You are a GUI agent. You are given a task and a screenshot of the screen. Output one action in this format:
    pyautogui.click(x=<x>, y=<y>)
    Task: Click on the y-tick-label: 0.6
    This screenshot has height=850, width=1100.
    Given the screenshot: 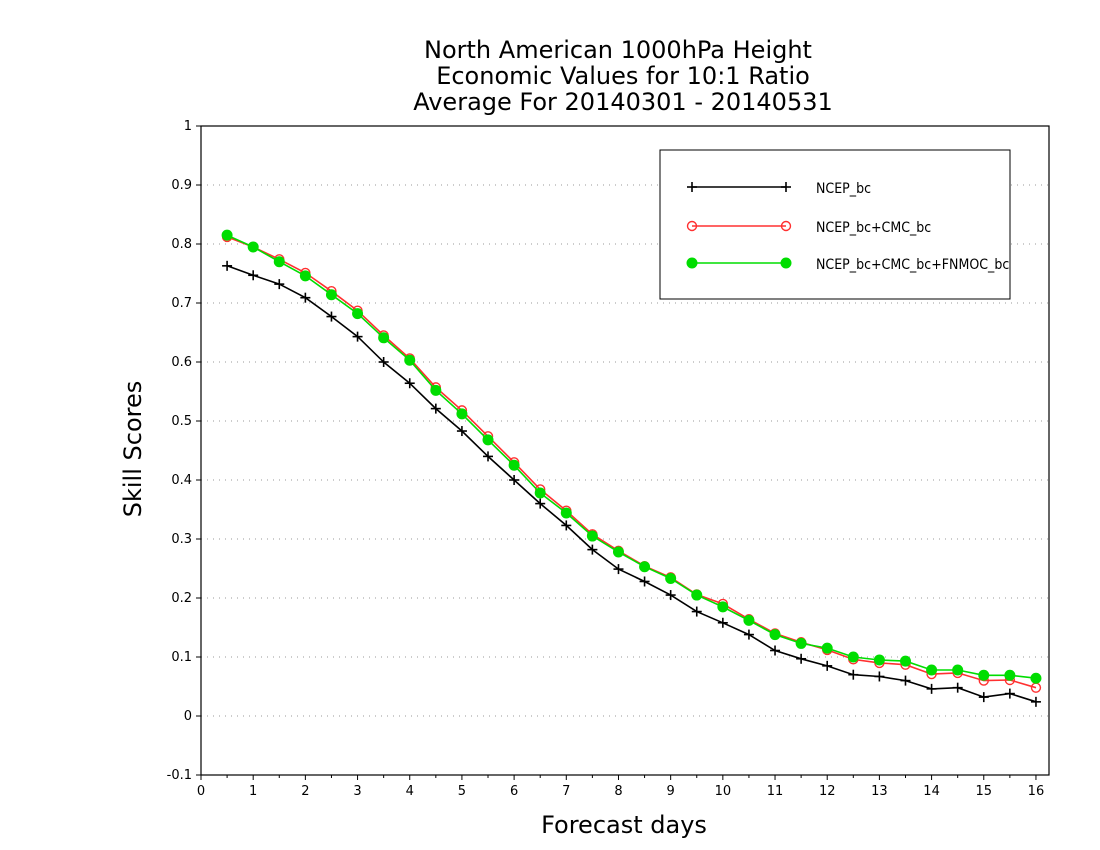 What is the action you would take?
    pyautogui.click(x=181, y=362)
    